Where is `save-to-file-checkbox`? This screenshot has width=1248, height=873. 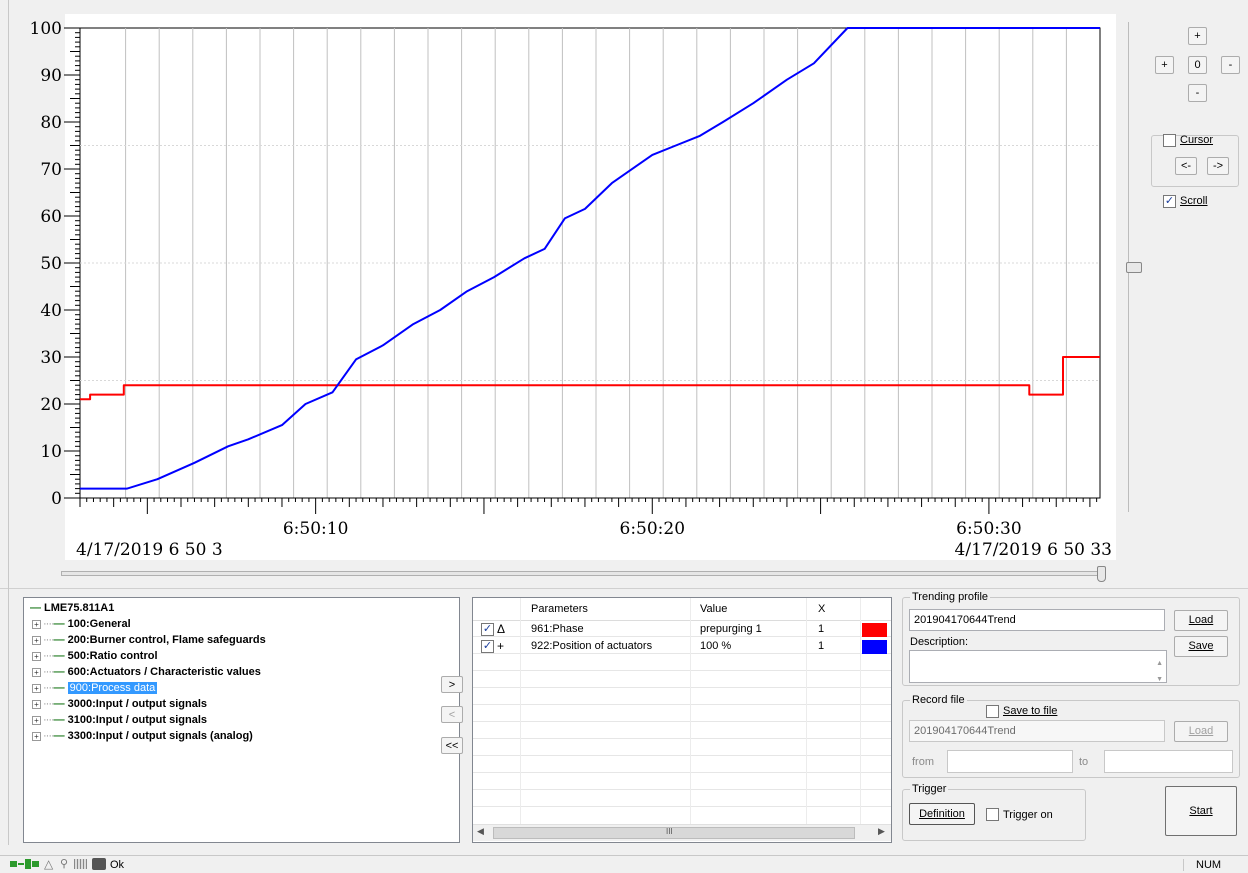
save-to-file-checkbox is located at coordinates (992, 711).